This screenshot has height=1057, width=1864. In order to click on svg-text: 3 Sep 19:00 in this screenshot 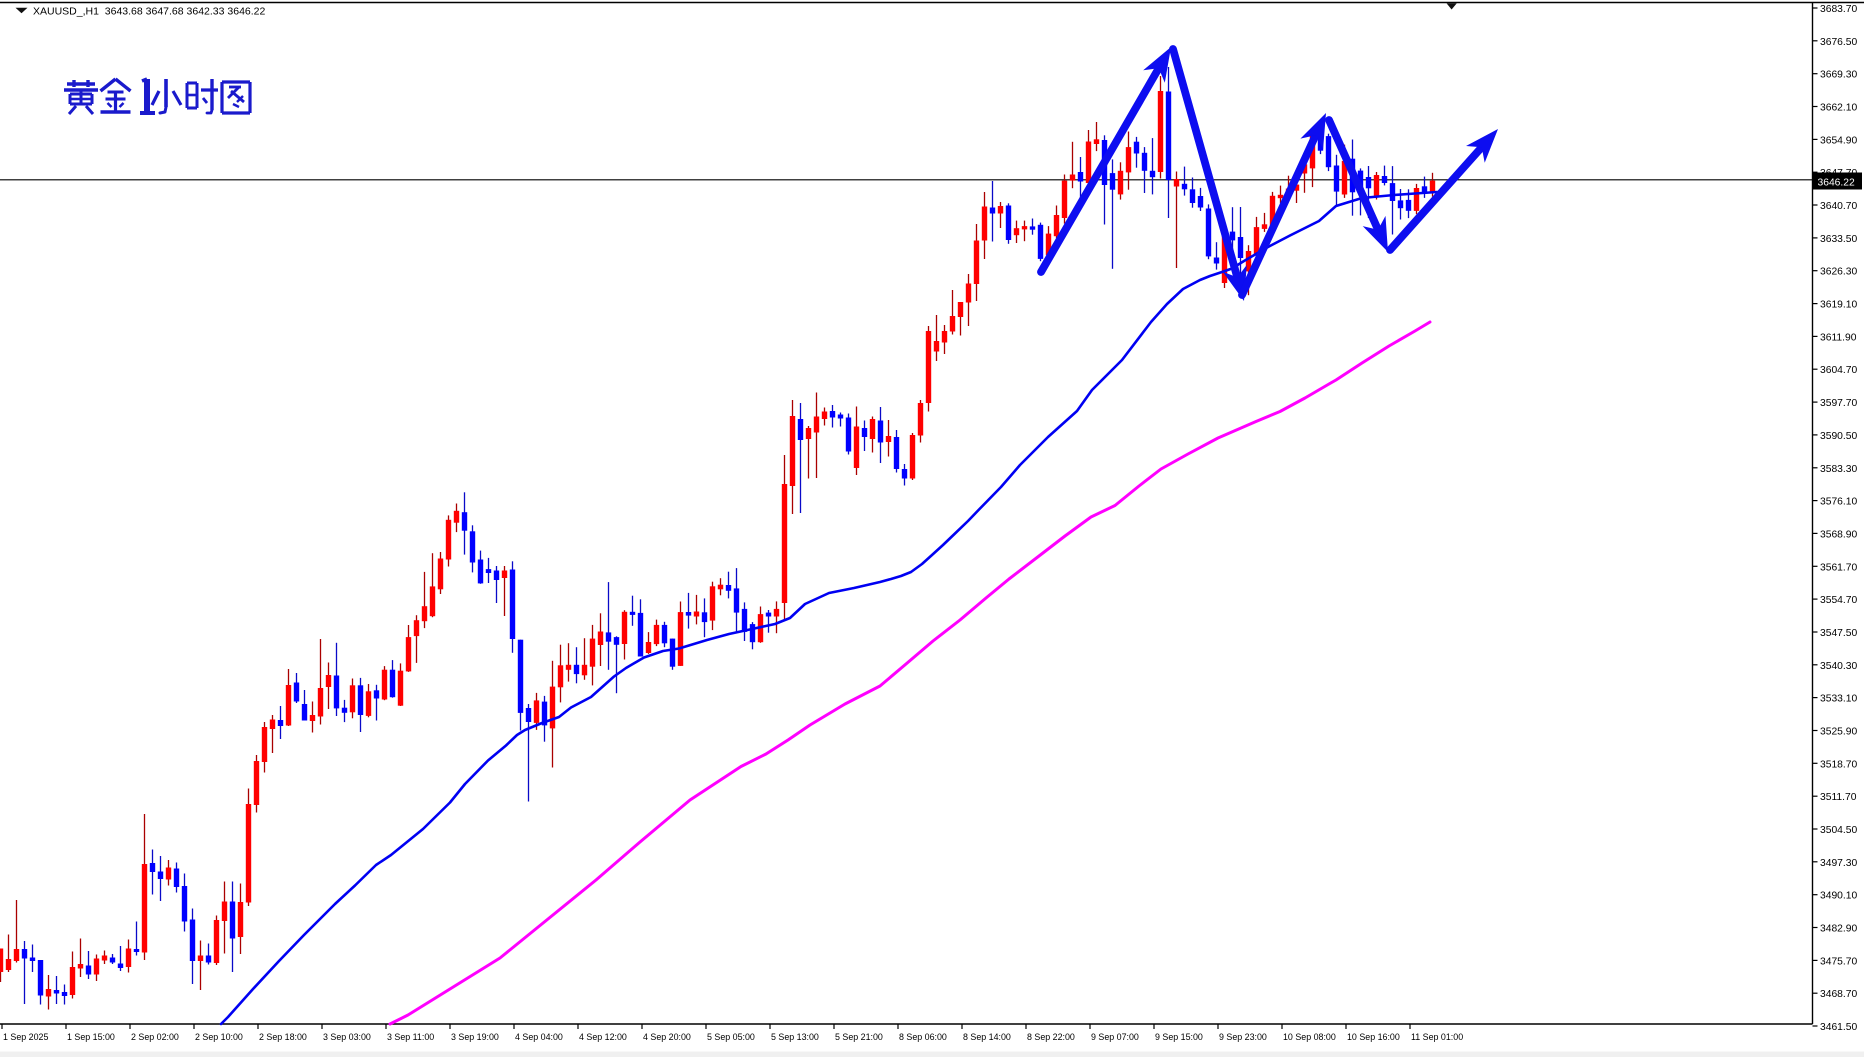, I will do `click(475, 1037)`.